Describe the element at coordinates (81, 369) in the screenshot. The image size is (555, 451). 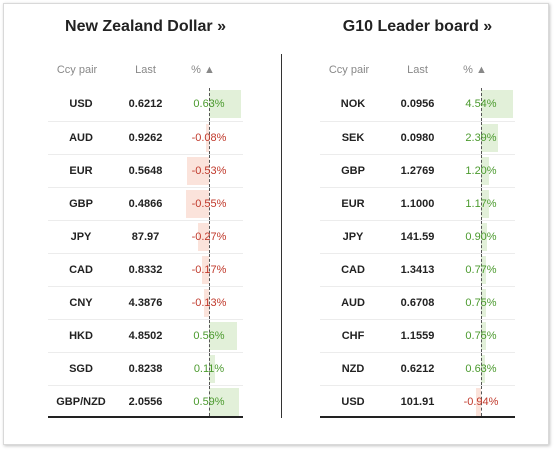
I see `ccy-pair-cell: SGD` at that location.